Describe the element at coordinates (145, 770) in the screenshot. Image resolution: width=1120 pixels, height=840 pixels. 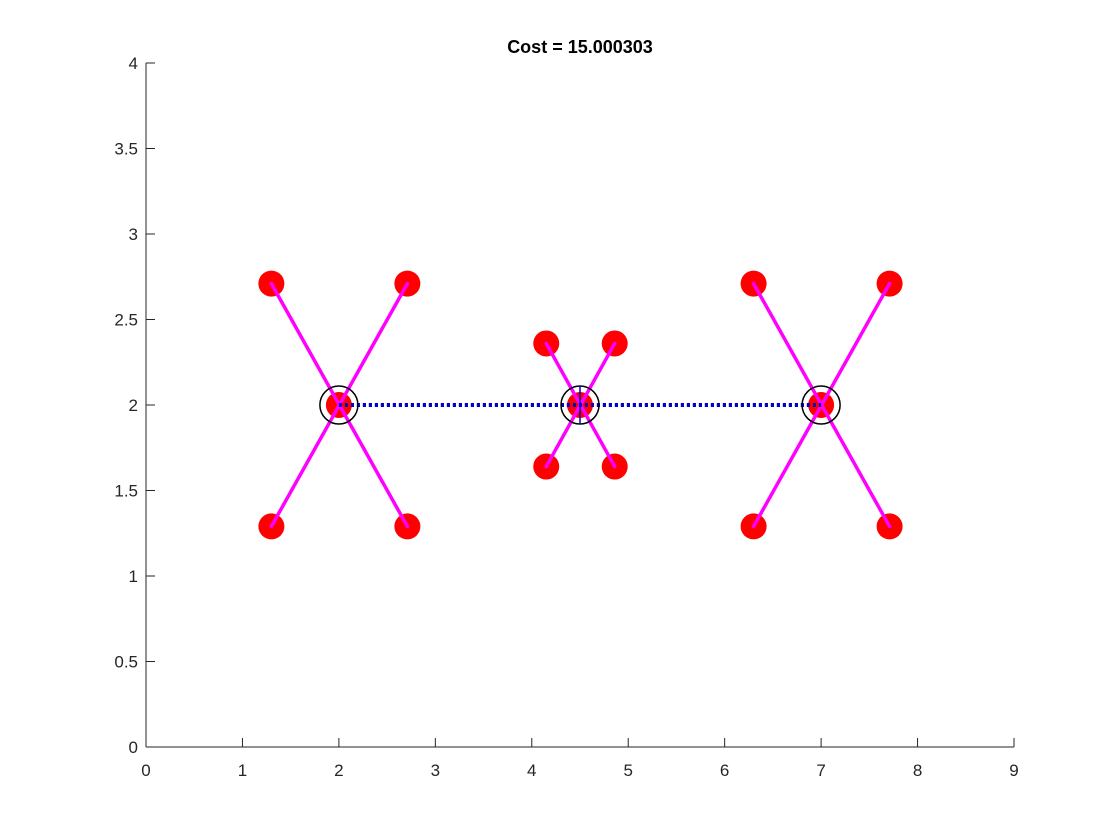
I see `x-tick-label-0: 0` at that location.